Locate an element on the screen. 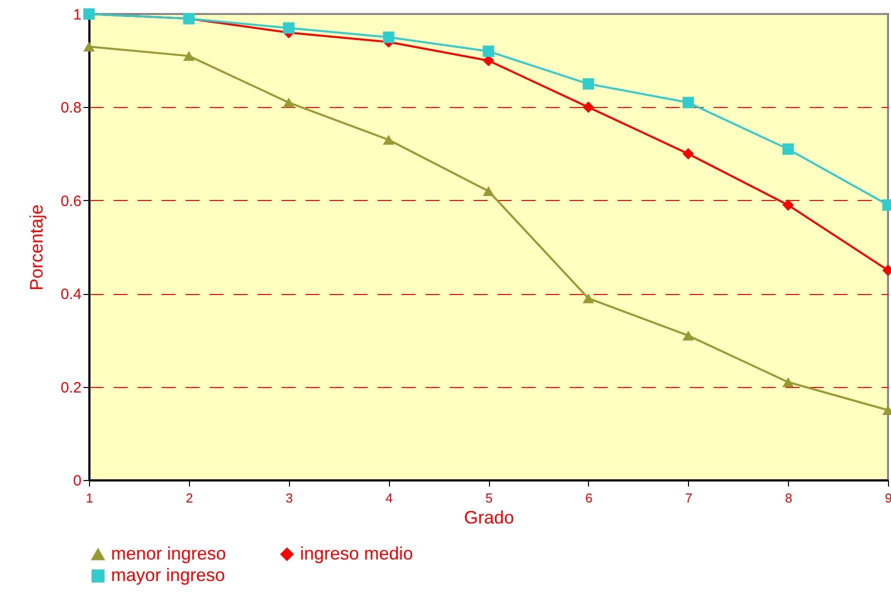 The height and width of the screenshot is (609, 891). x-tick-label: 1 is located at coordinates (90, 498).